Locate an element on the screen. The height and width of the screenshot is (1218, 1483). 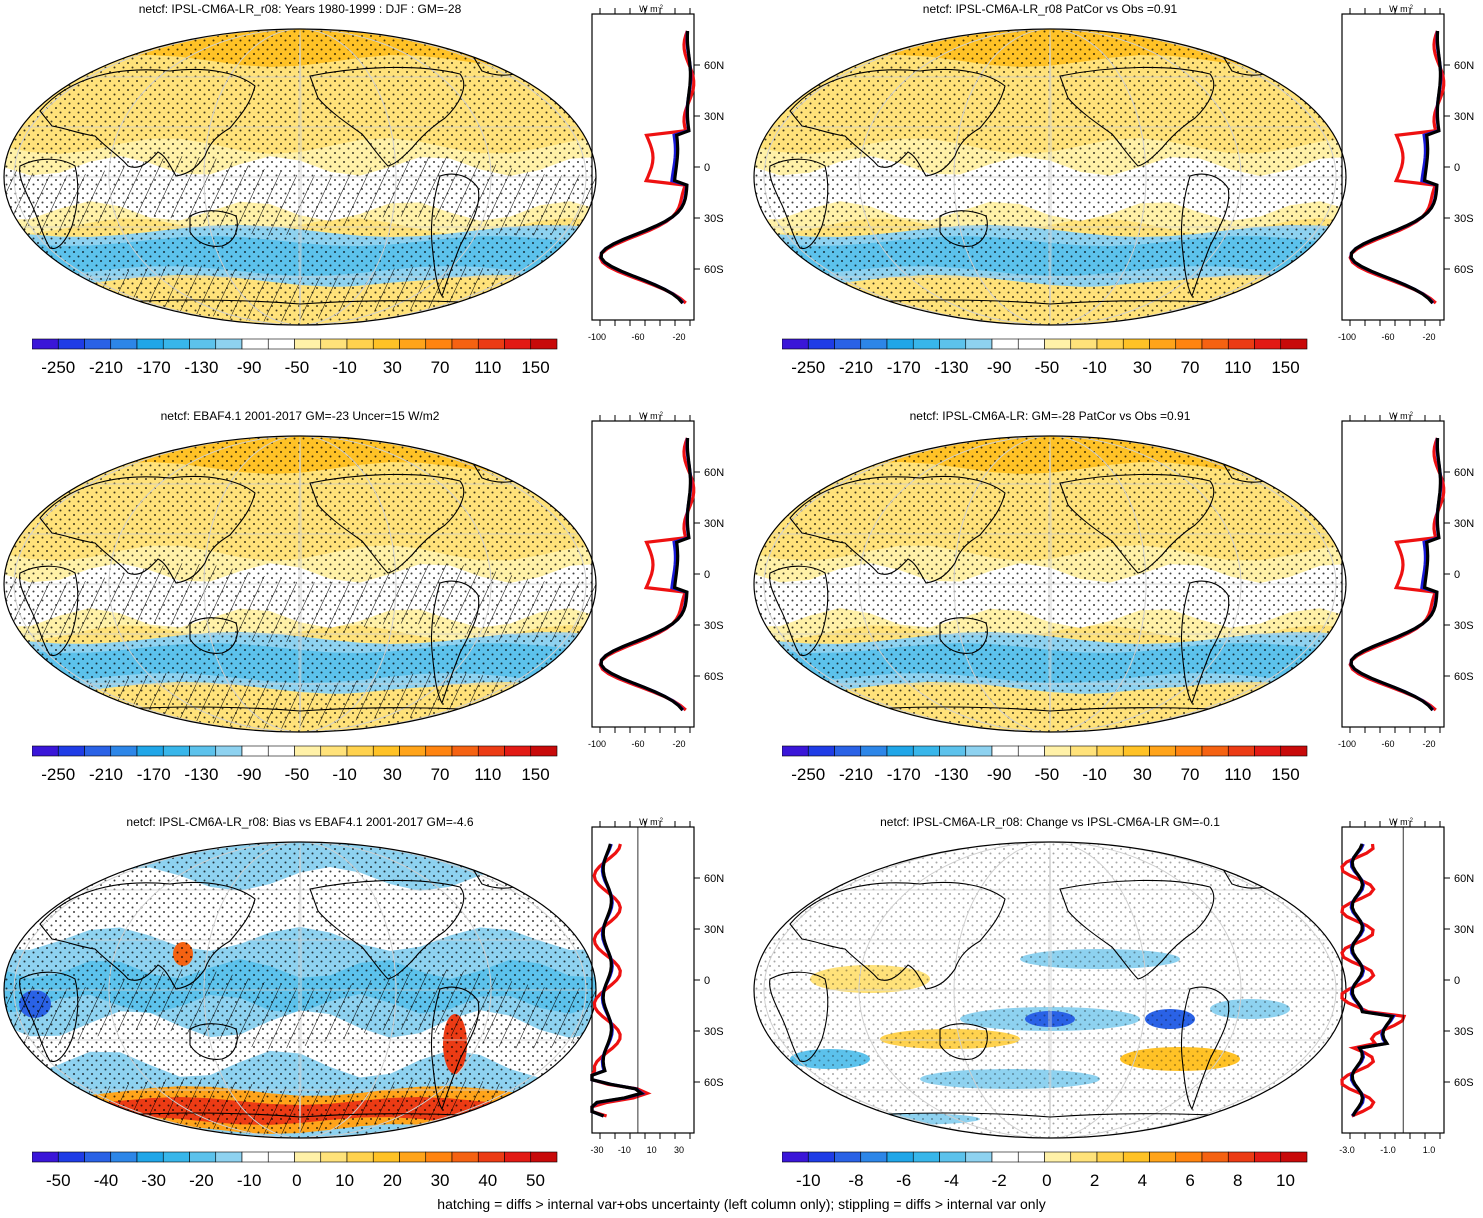
map-border is located at coordinates (1050, 177).